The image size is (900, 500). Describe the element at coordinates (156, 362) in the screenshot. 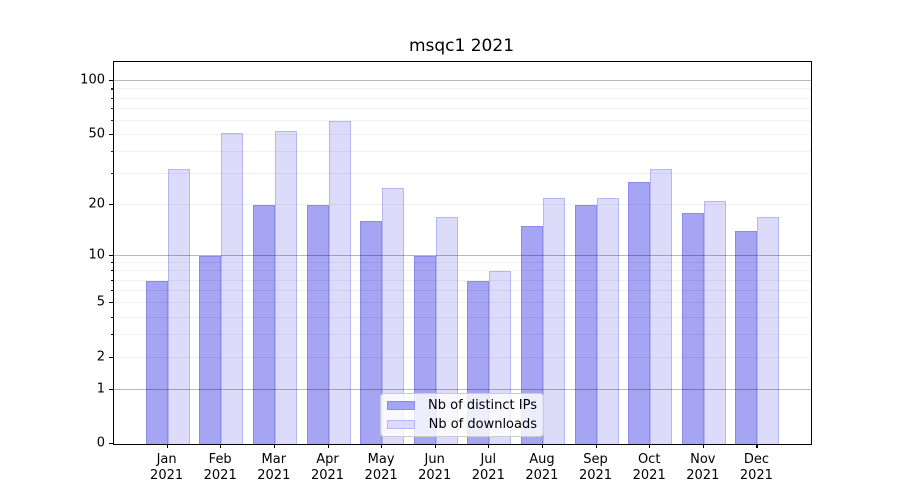

I see `bar-distinct-ips-jan` at that location.